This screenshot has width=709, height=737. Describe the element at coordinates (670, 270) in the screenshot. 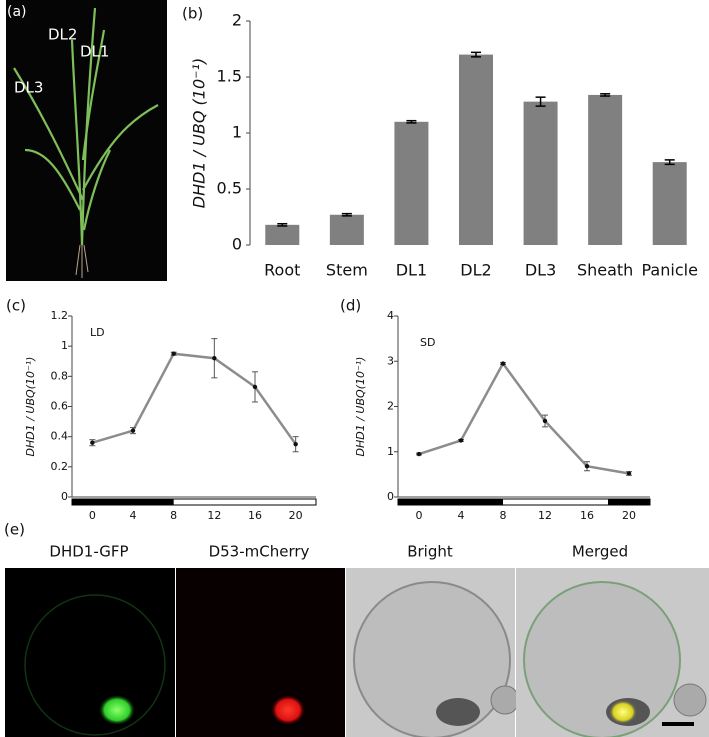

I see `x-tick-label: Panicle` at that location.